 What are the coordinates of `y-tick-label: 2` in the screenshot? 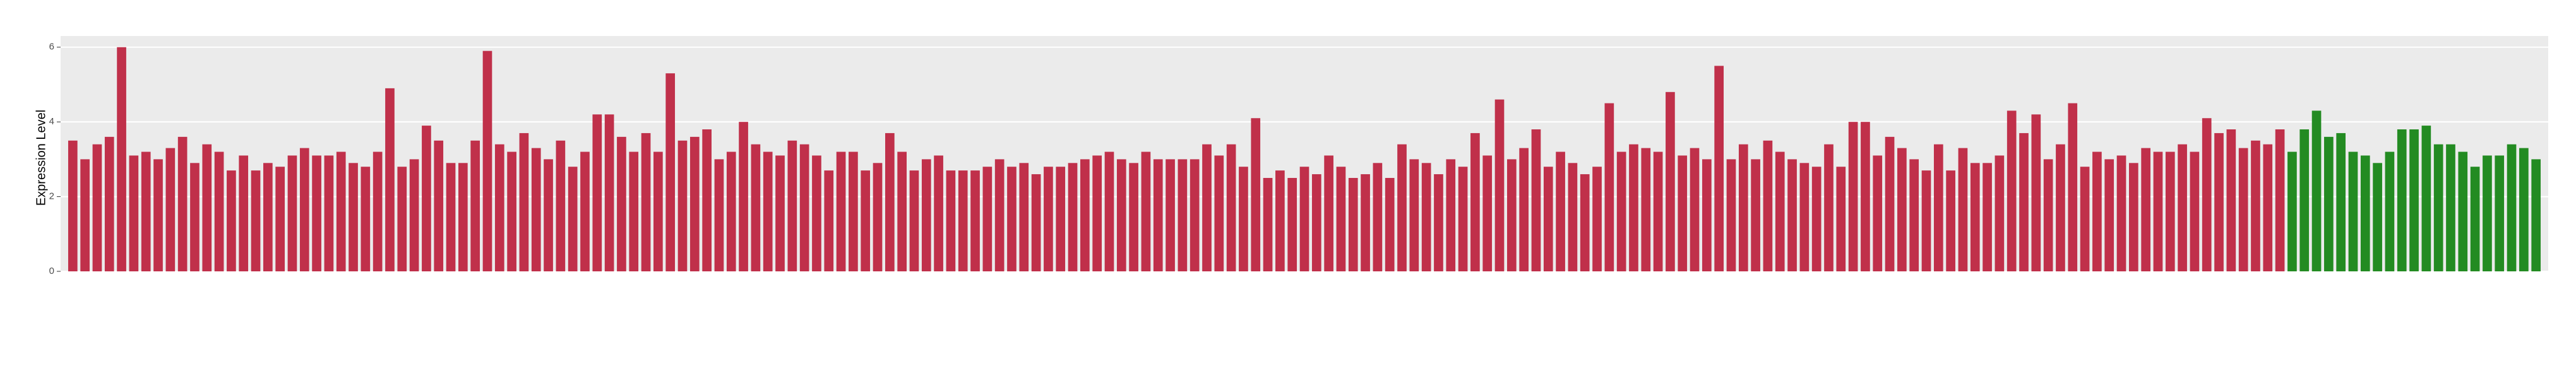 It's located at (51, 197).